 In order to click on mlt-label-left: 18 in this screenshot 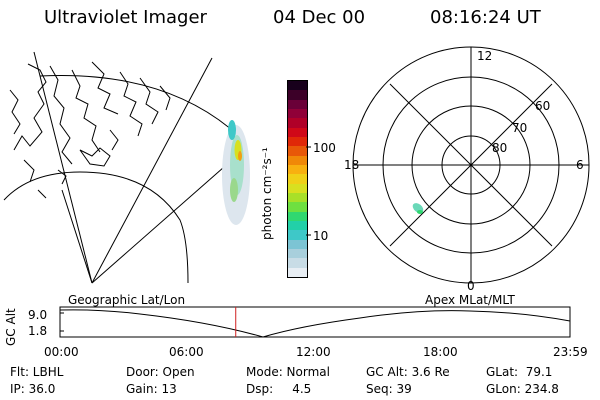, I will do `click(351, 165)`.